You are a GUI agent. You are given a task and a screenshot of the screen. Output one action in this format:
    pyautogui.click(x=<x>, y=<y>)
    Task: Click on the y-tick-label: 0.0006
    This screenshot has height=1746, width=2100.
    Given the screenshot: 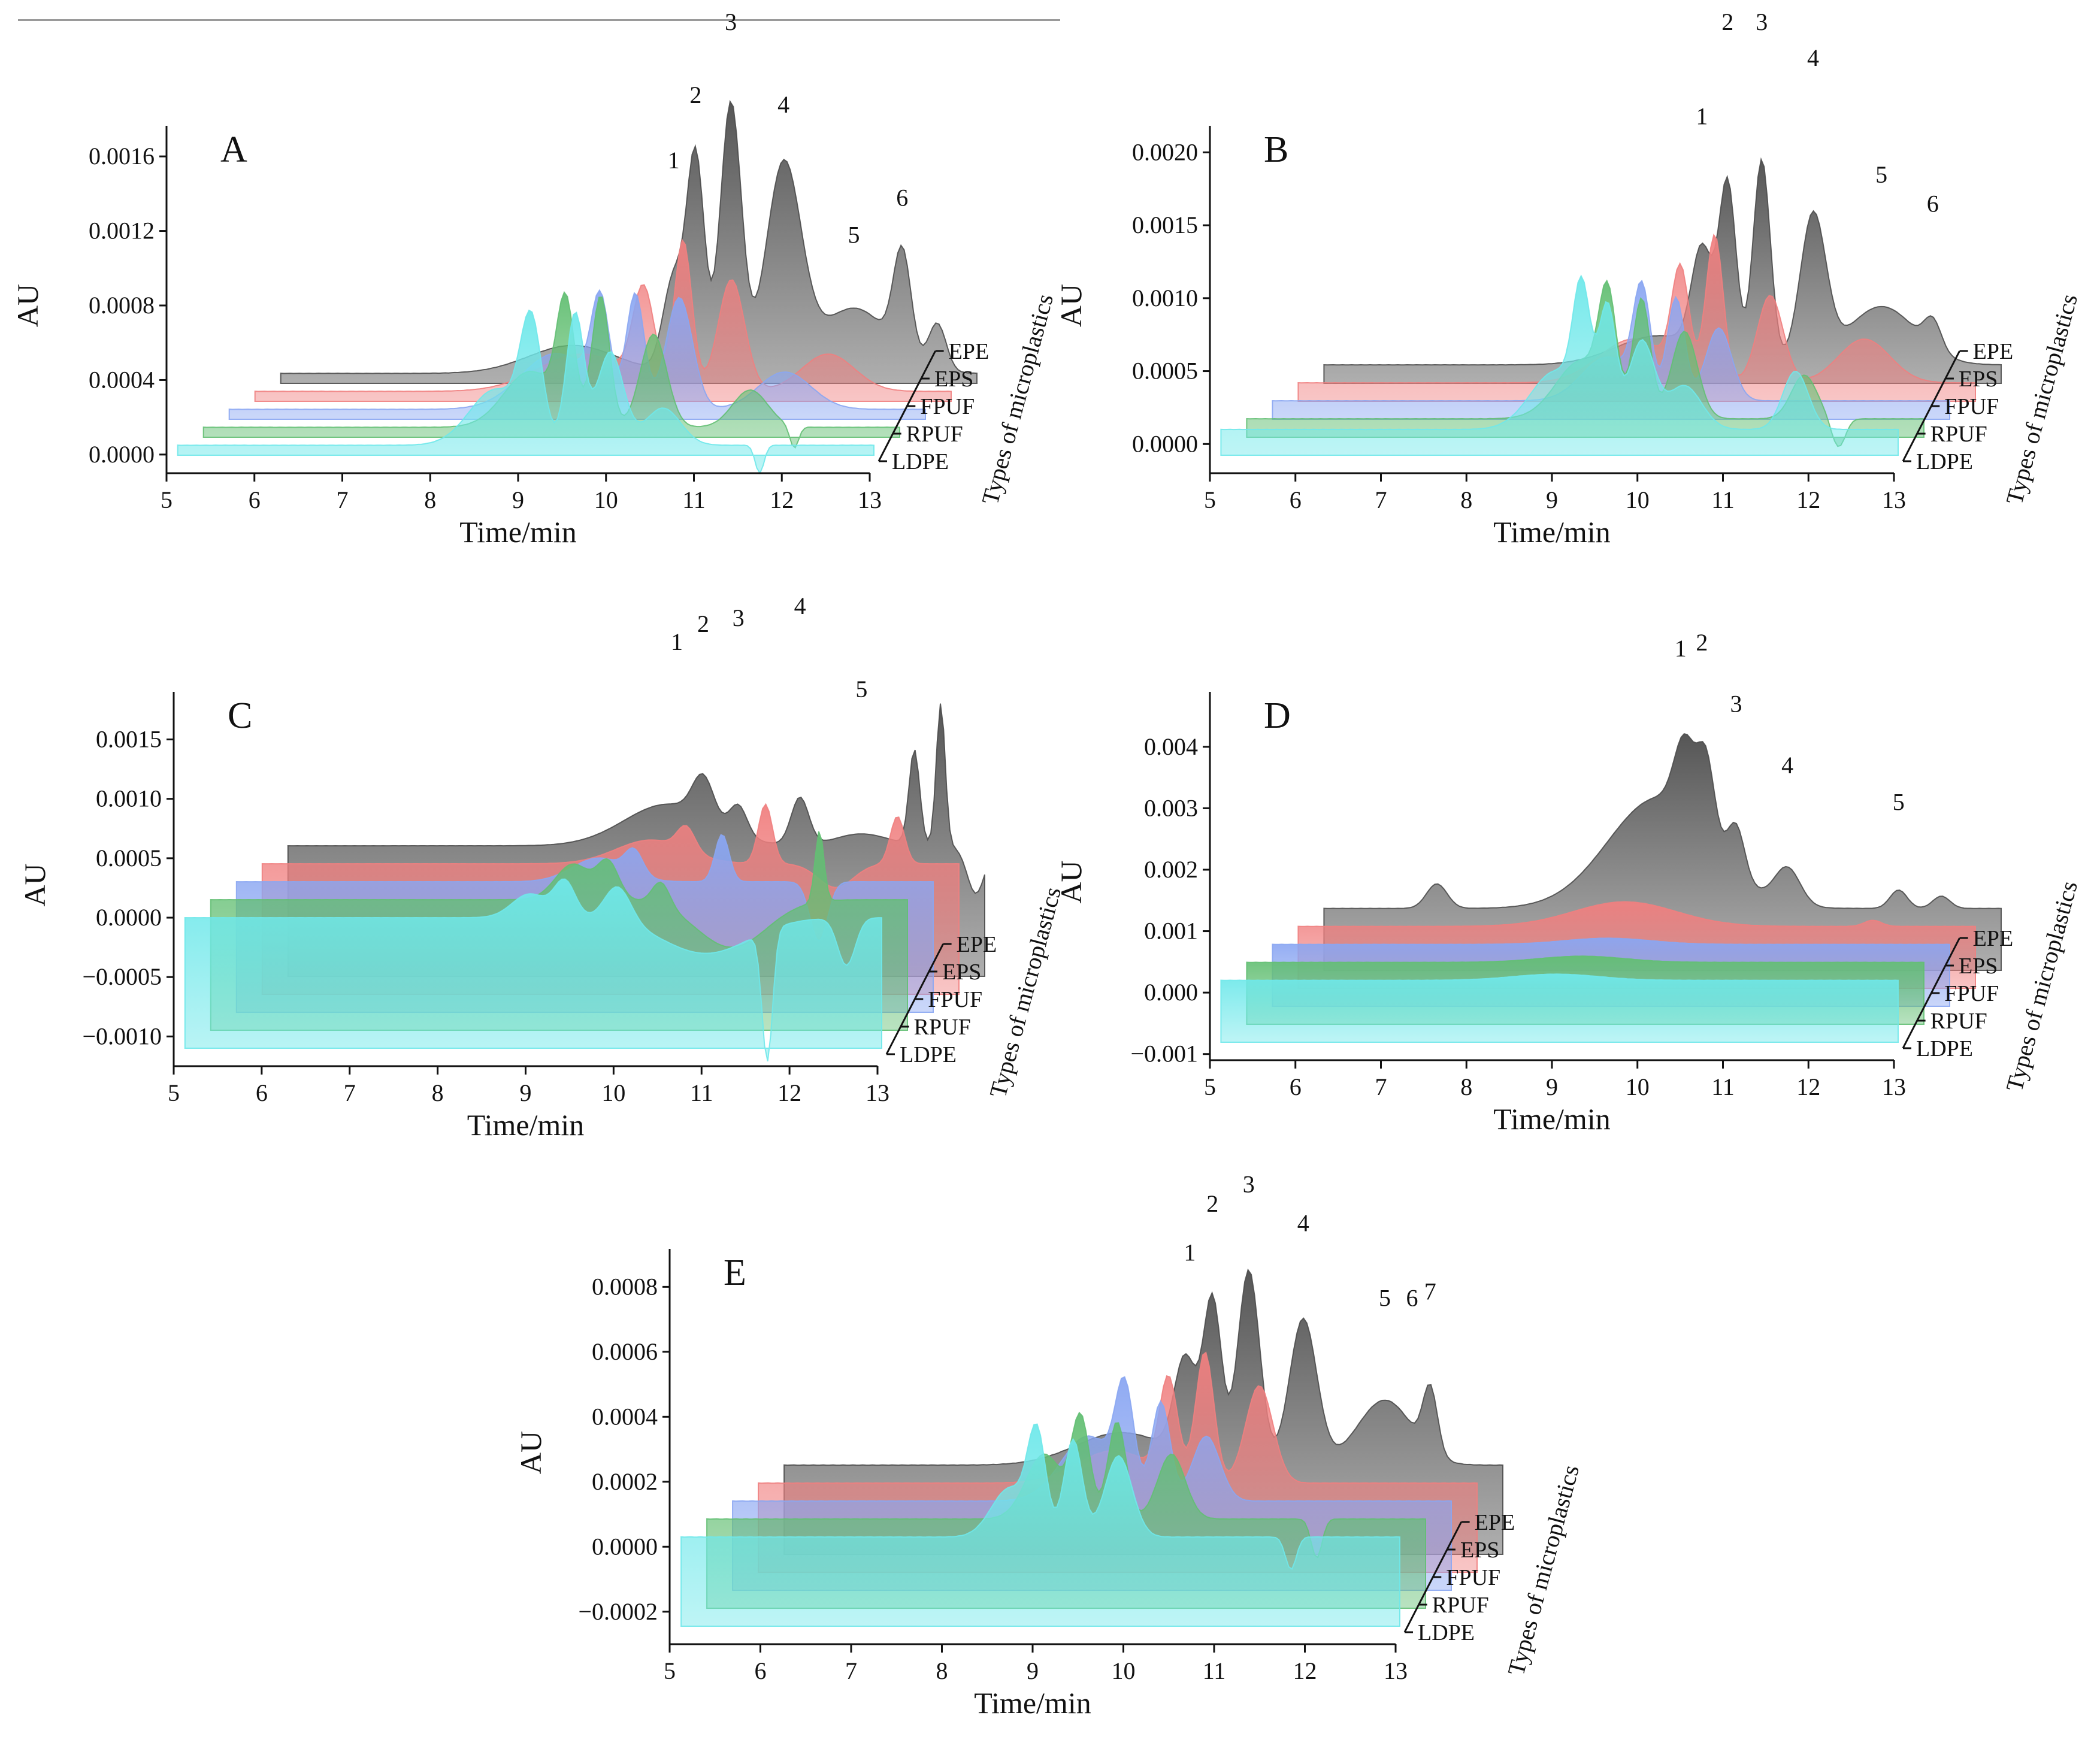 What is the action you would take?
    pyautogui.click(x=625, y=1351)
    